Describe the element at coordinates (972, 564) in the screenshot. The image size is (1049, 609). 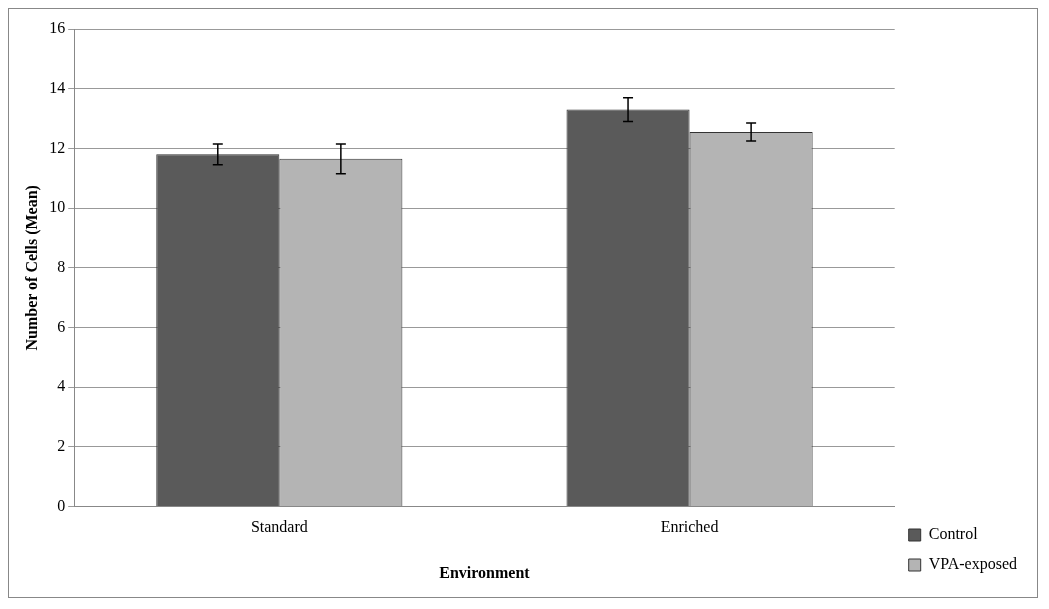
I see `legend-label: VPA-exposed` at that location.